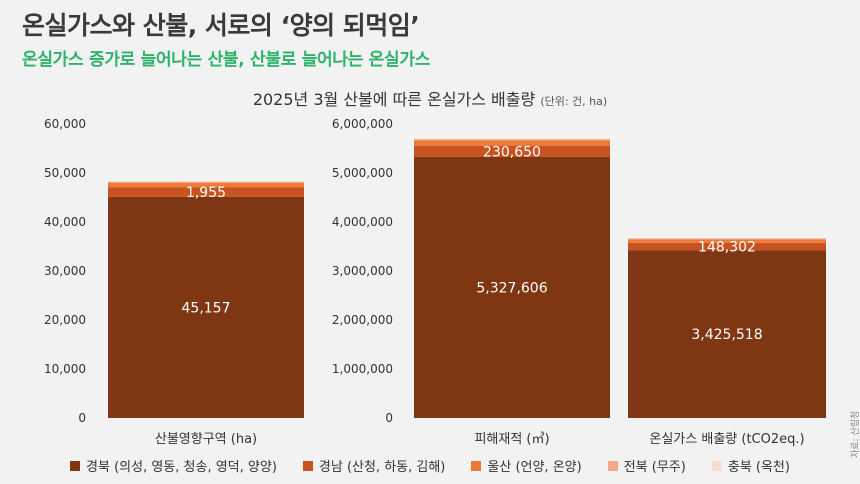 The width and height of the screenshot is (860, 484). I want to click on data-label-gyeongnam: 230,650, so click(512, 152).